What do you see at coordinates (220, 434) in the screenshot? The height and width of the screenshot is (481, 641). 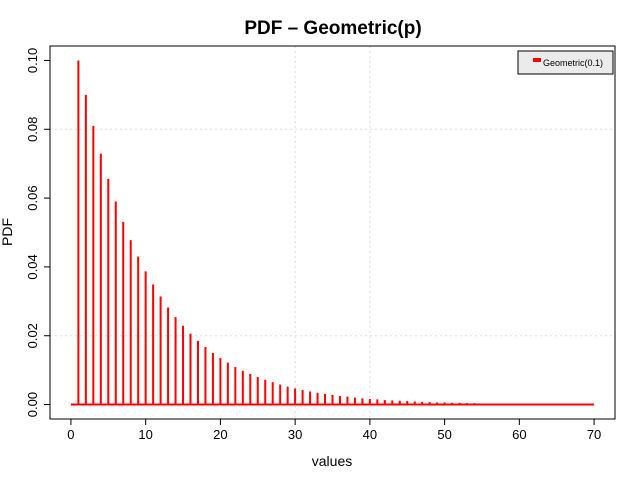 I see `x-tick-label: 20` at bounding box center [220, 434].